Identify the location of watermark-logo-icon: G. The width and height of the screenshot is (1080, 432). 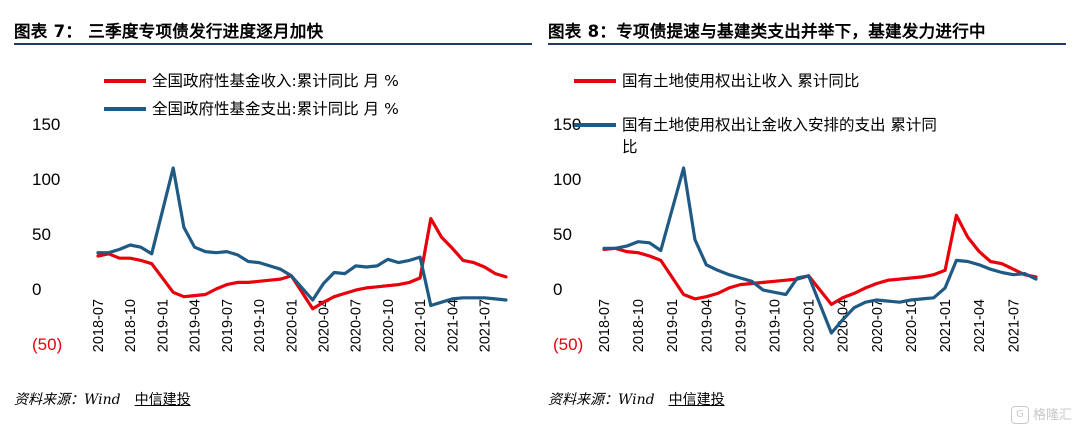
(1019, 415).